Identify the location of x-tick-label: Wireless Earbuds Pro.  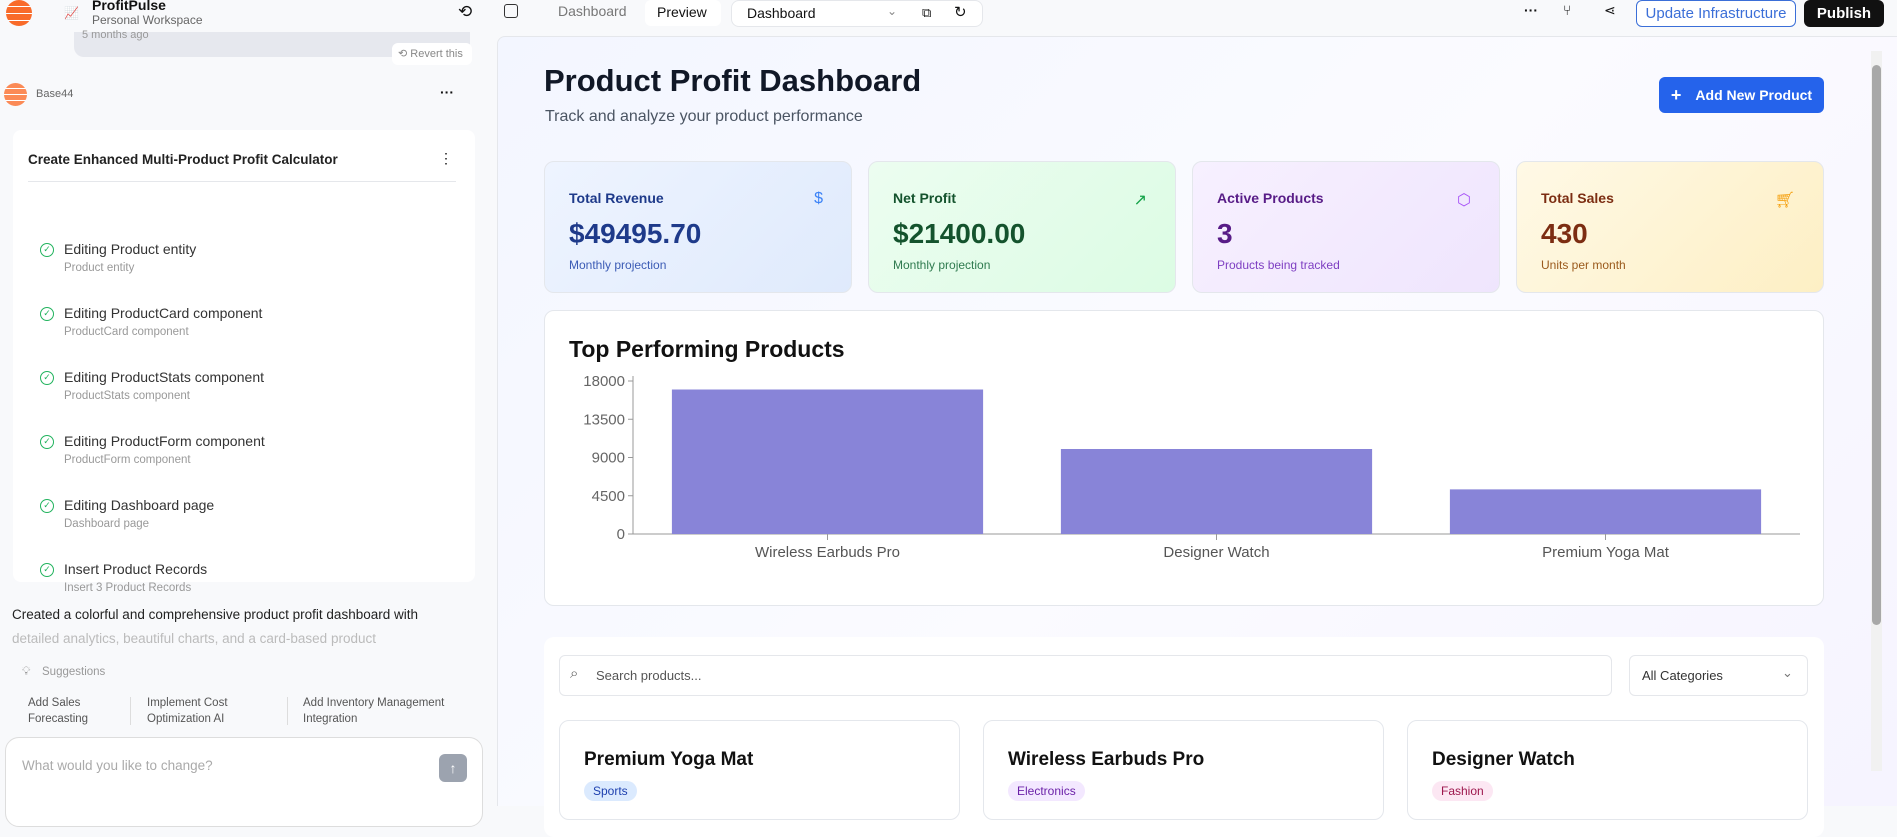
(827, 552).